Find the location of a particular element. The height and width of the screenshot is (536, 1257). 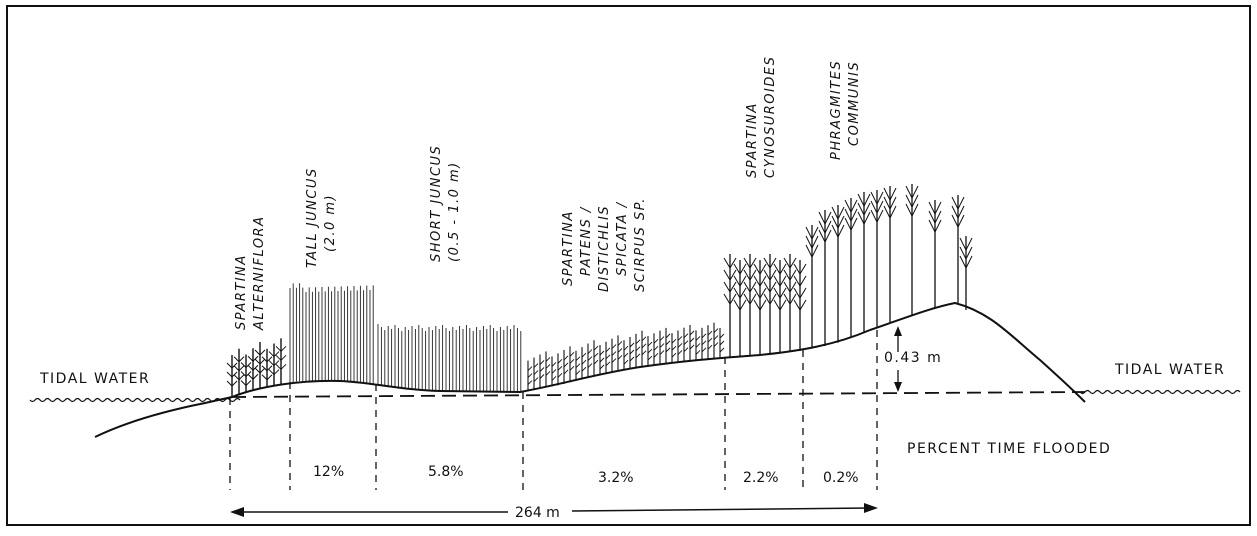

zone-label-spartina-alterniflora: SPARTINA ALTERNIFLORA is located at coordinates (250, 273).